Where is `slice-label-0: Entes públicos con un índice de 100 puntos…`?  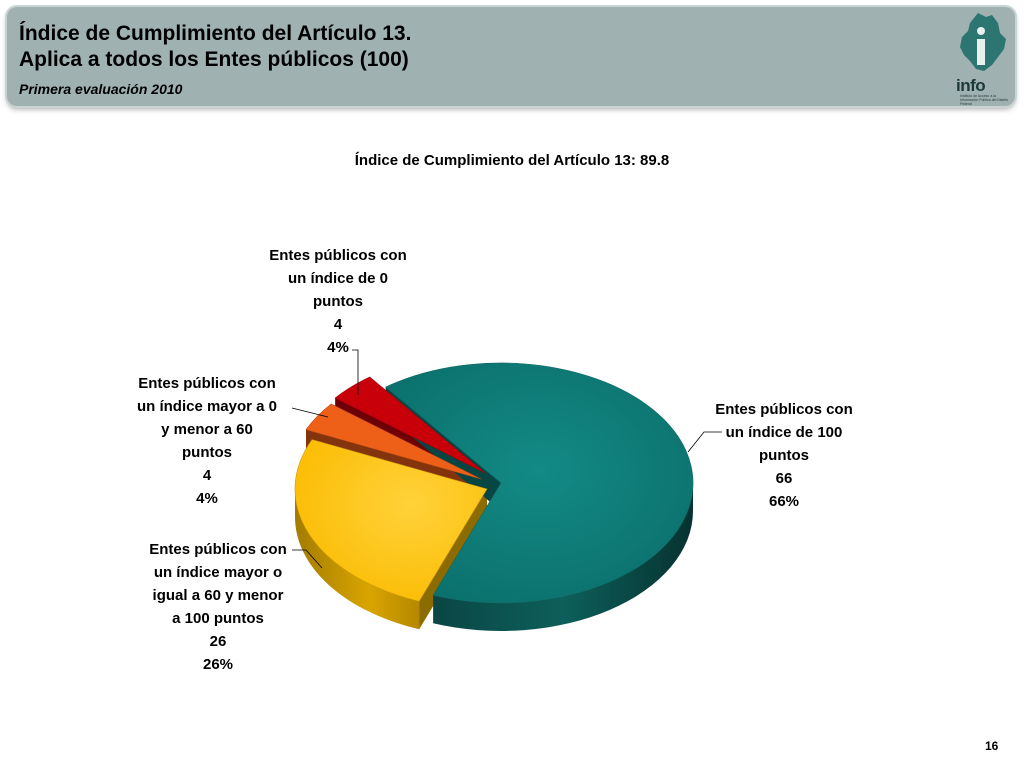
slice-label-0: Entes públicos con un índice de 100 puntos… is located at coordinates (784, 455).